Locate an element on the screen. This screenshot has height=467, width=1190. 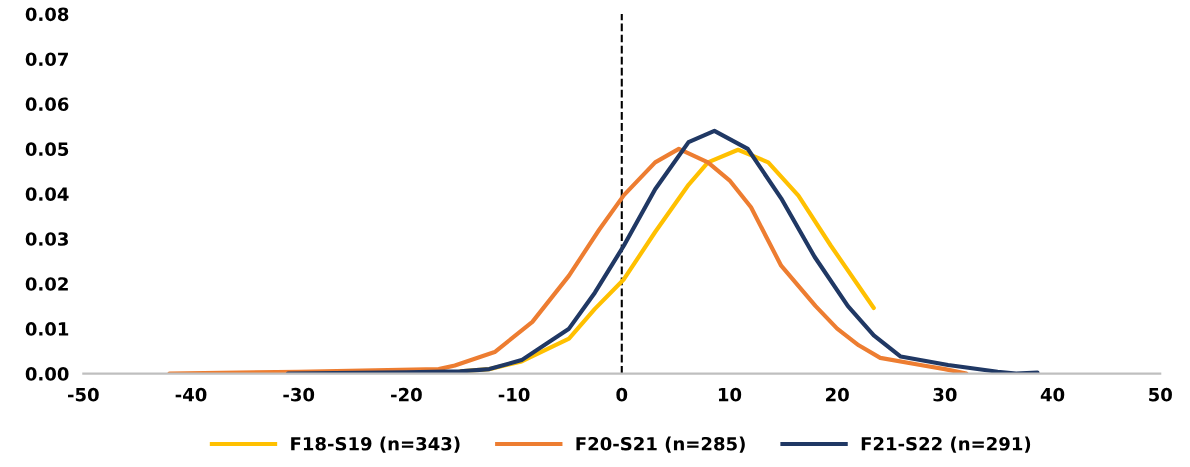
y-tick-label: 0.03 is located at coordinates (46, 239).